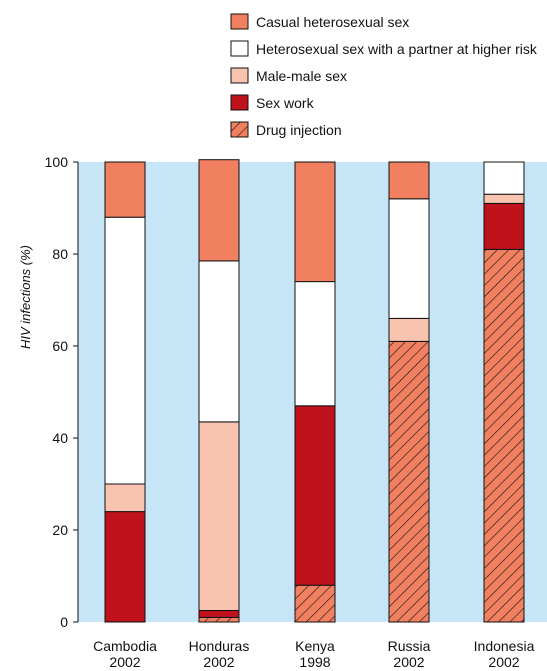 Image resolution: width=547 pixels, height=671 pixels. Describe the element at coordinates (409, 646) in the screenshot. I see `x-category-label: Russia` at that location.